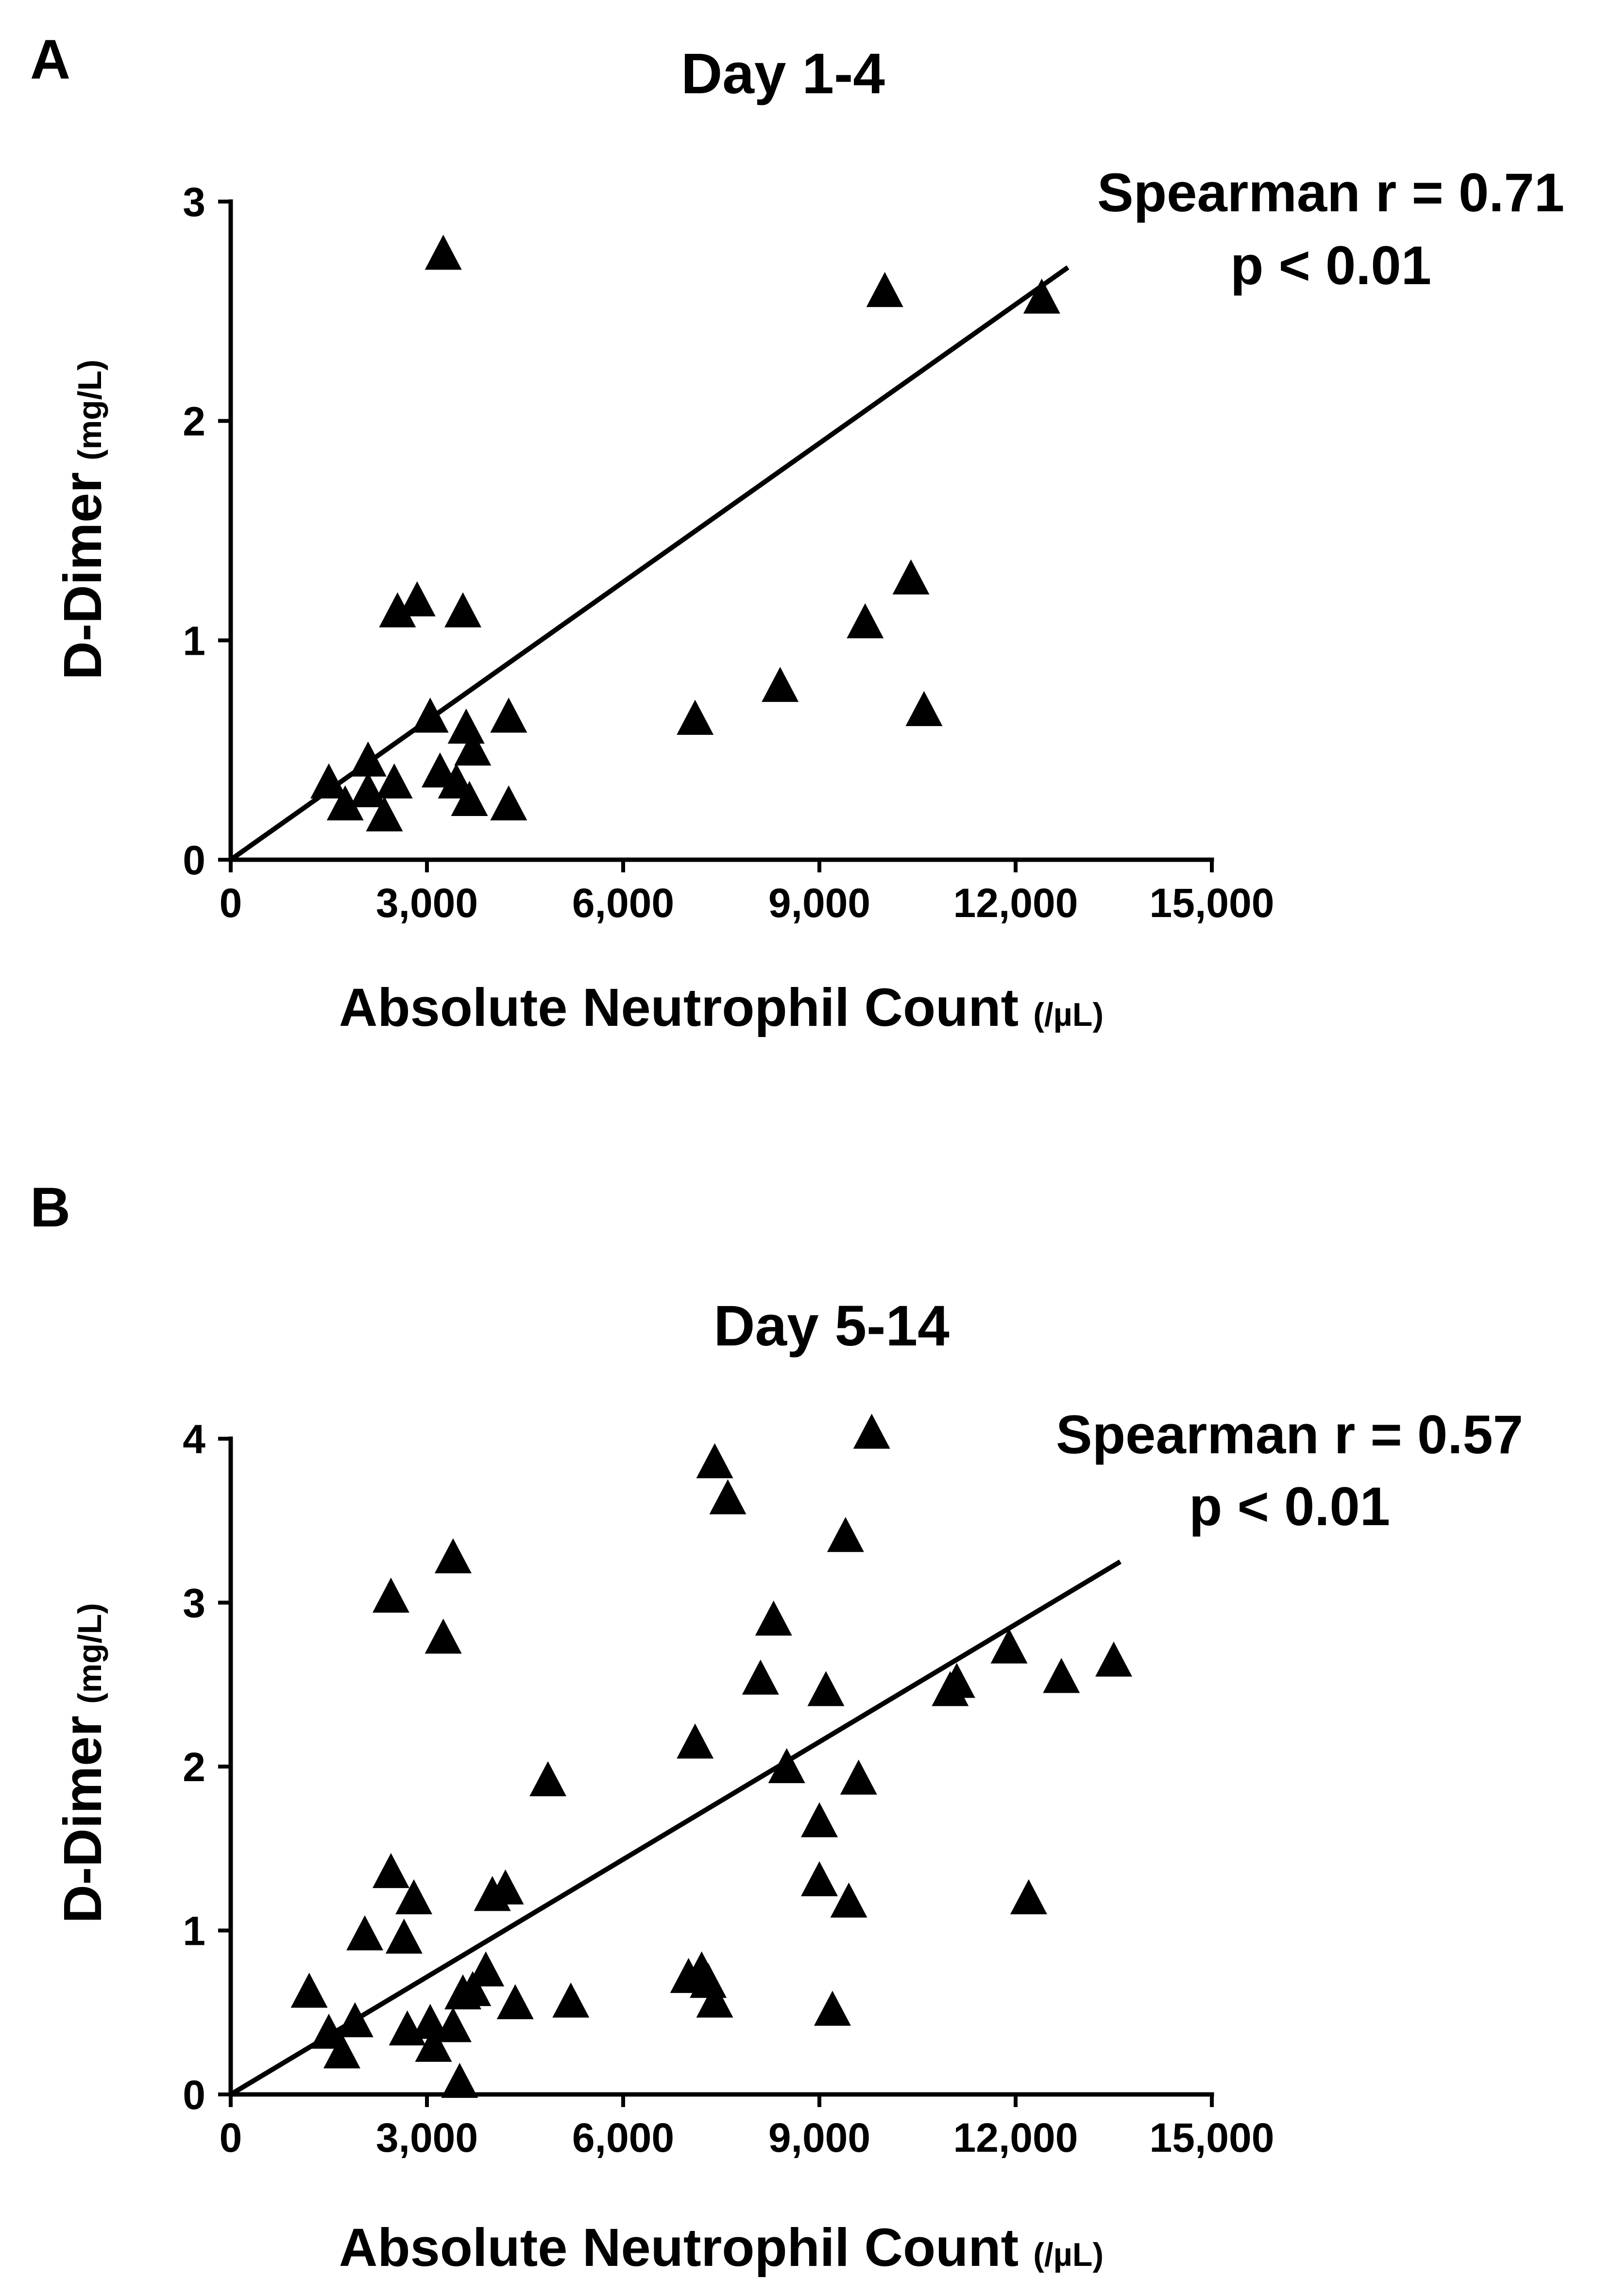  What do you see at coordinates (1290, 1434) in the screenshot?
I see `panel-b-spearman-text: Spearman r = 0.57` at bounding box center [1290, 1434].